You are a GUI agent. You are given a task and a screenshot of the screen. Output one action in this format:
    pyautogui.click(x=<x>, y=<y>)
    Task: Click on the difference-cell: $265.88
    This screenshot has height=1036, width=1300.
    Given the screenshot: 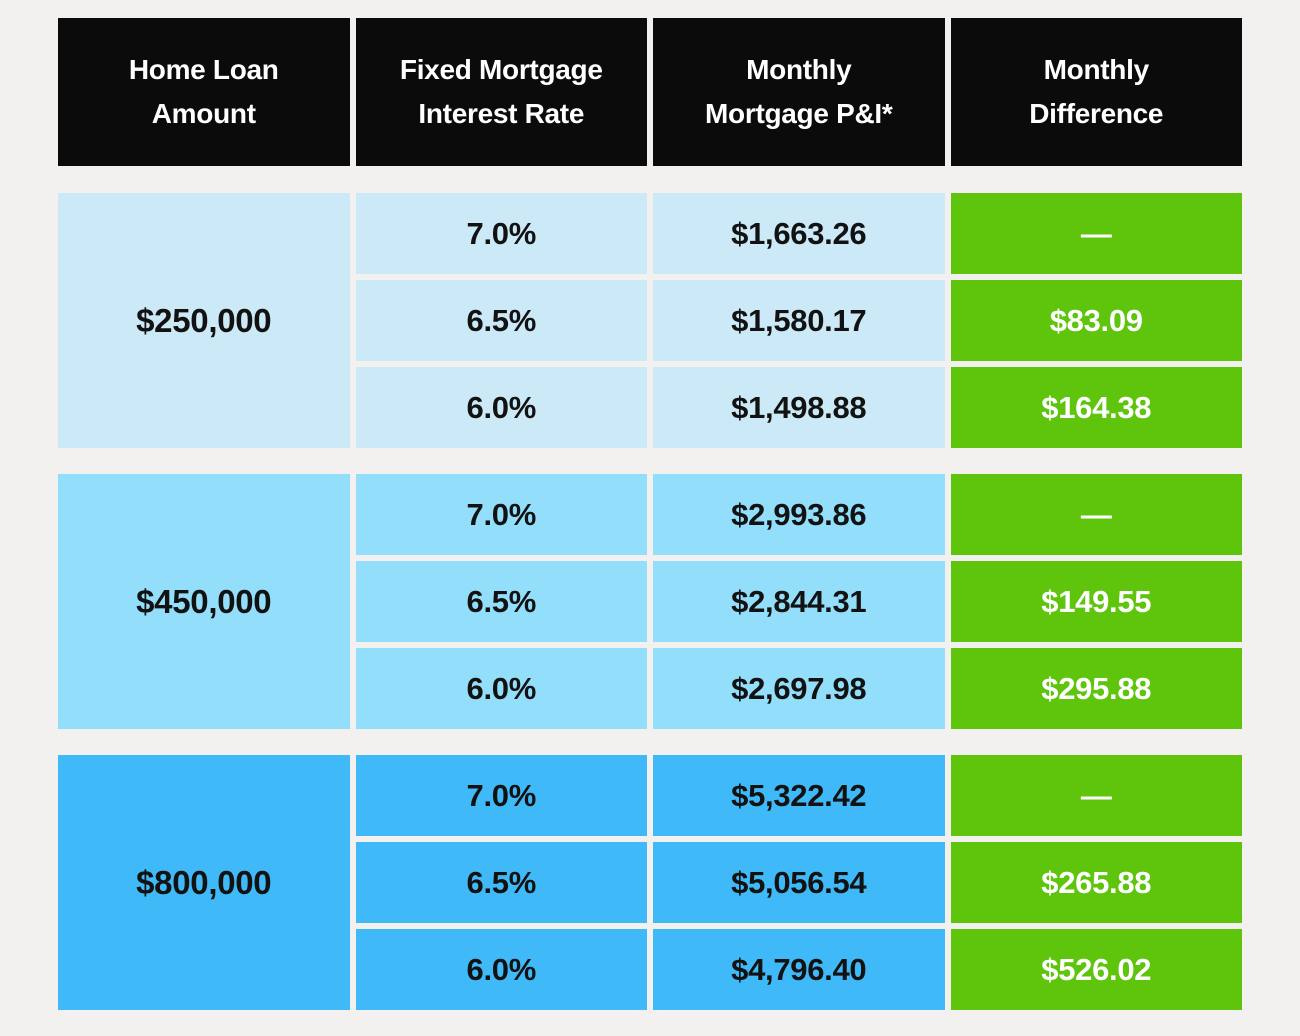 What is the action you would take?
    pyautogui.click(x=1096, y=882)
    